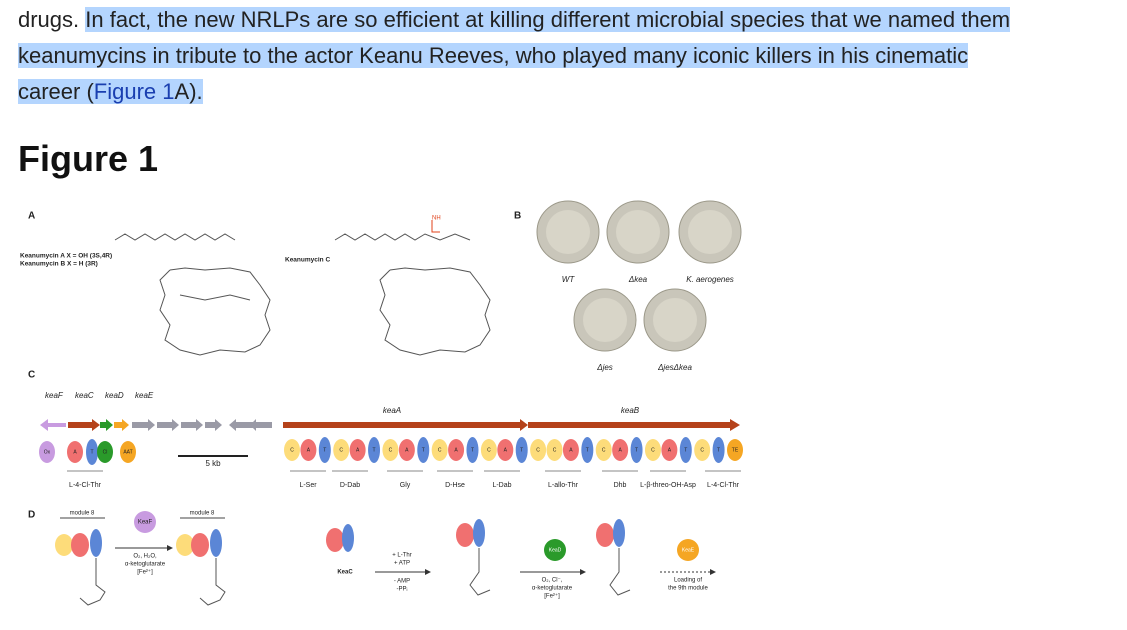 The height and width of the screenshot is (630, 1127). What do you see at coordinates (620, 485) in the screenshot?
I see `substrate-label: Dhb` at bounding box center [620, 485].